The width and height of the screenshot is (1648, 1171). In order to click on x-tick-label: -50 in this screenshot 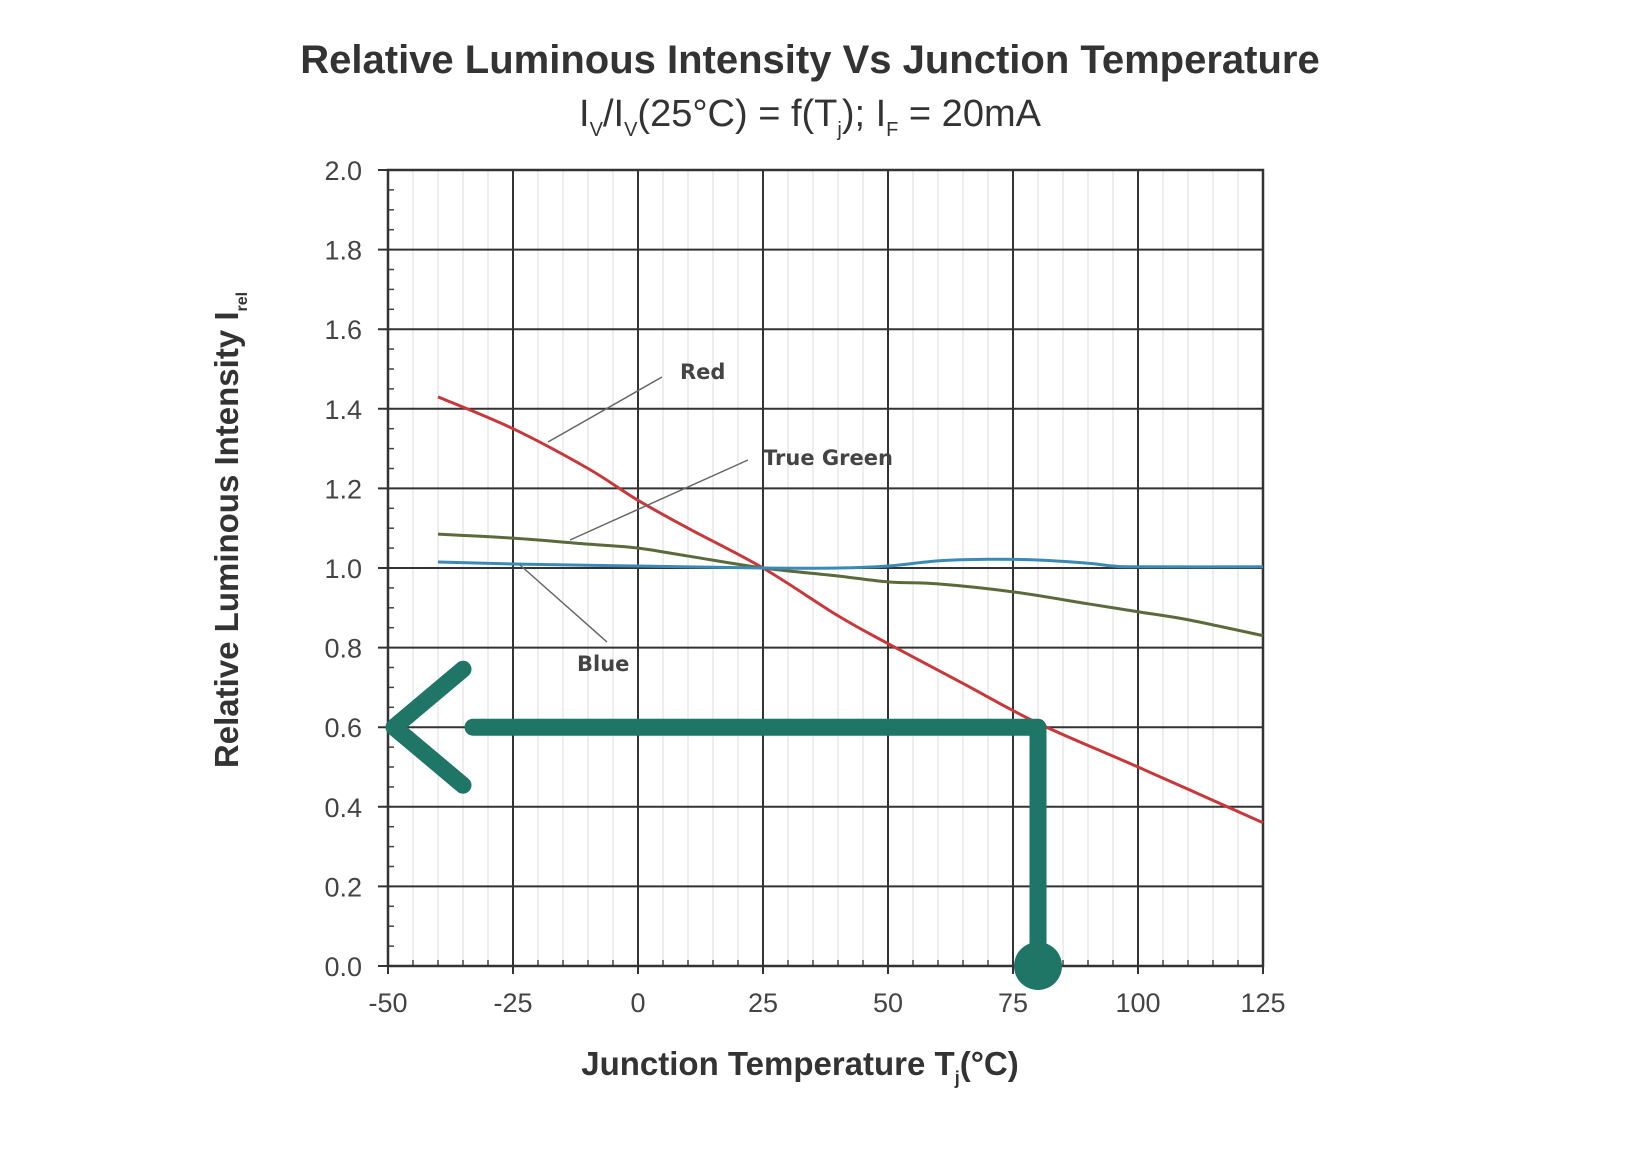, I will do `click(387, 1003)`.